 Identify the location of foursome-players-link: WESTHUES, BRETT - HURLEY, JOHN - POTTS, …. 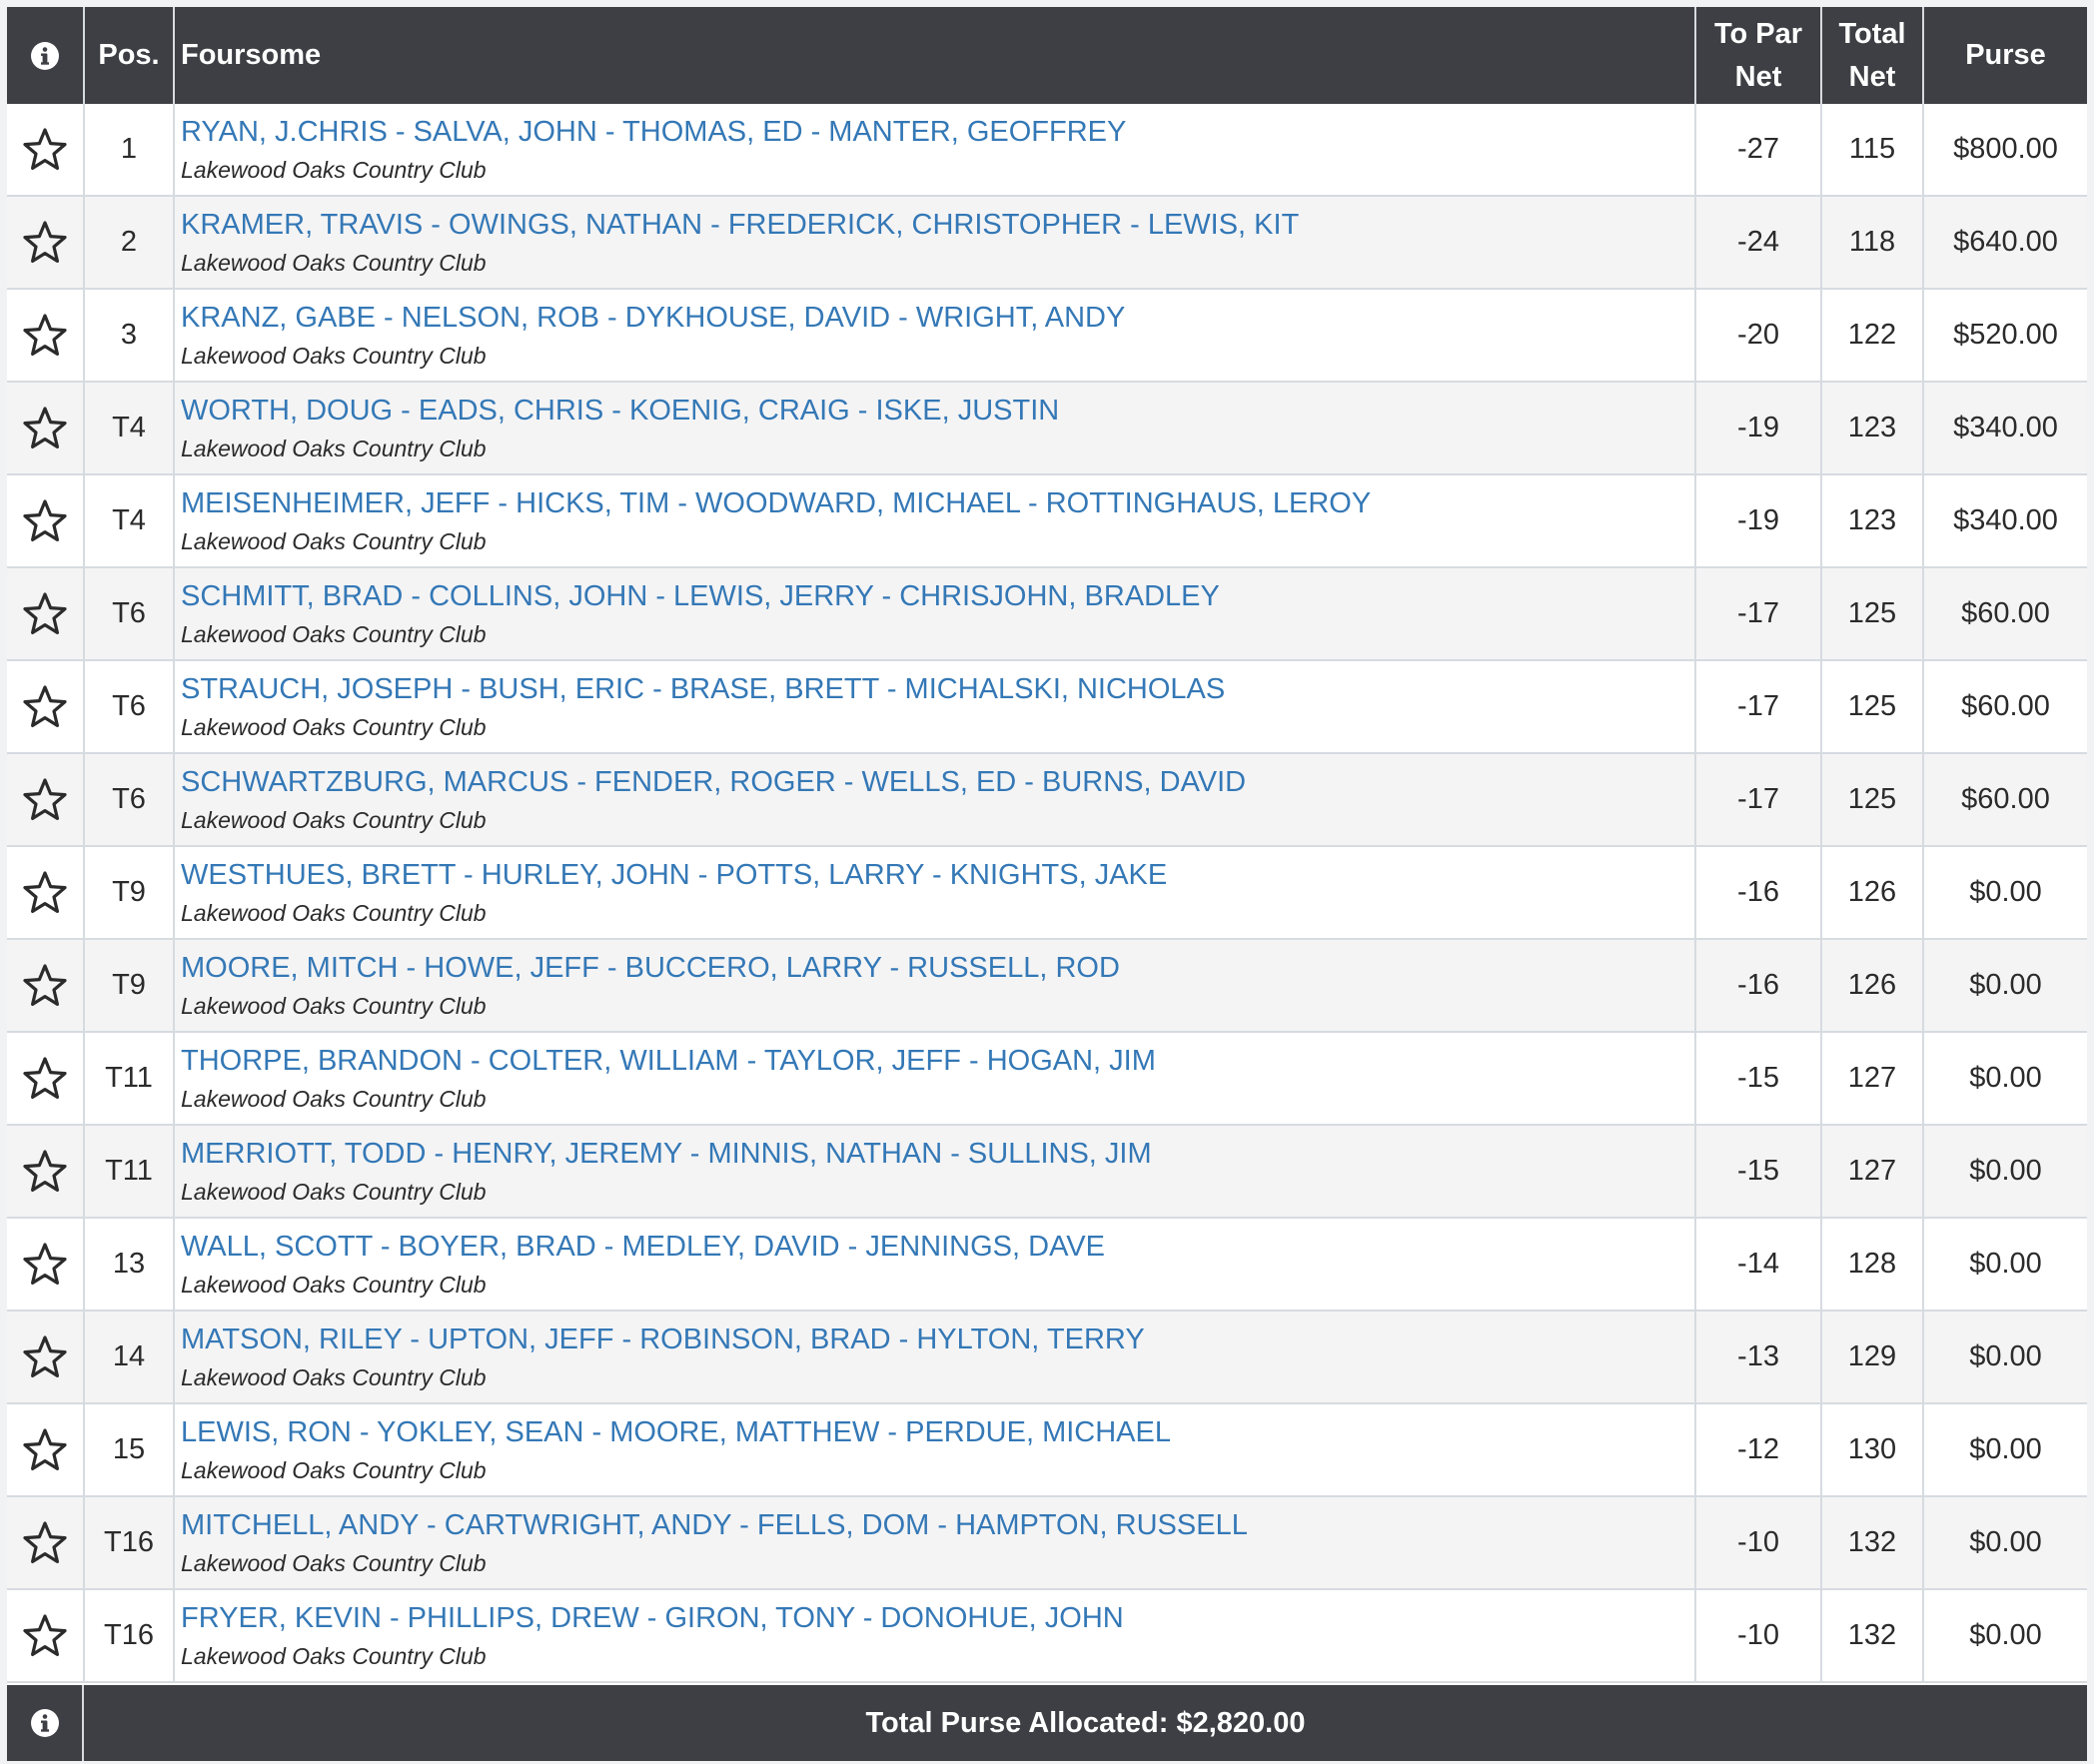
(674, 874).